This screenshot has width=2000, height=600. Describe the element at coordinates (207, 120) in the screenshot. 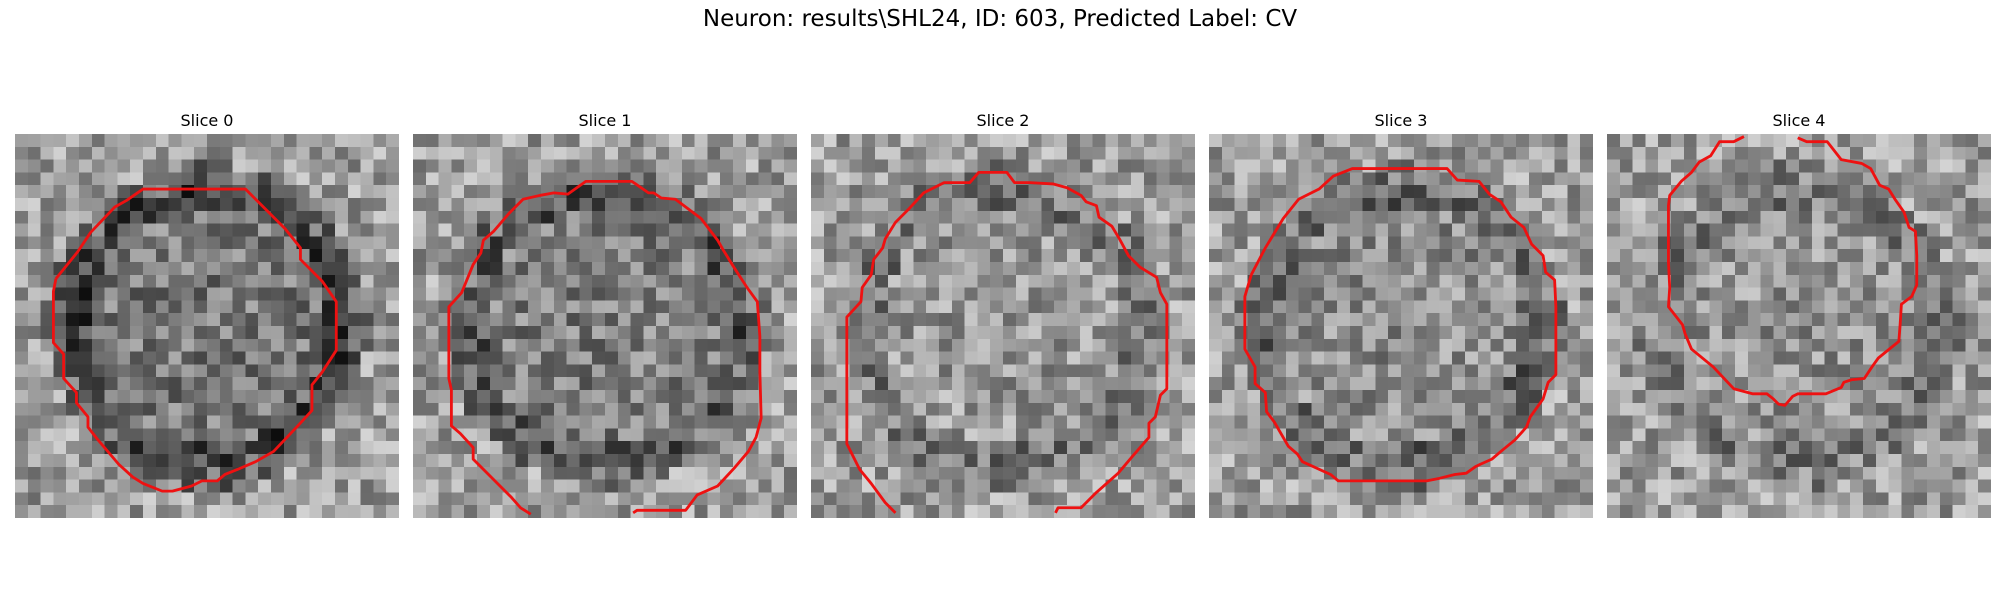

I see `slice-title-0: Slice 0` at that location.